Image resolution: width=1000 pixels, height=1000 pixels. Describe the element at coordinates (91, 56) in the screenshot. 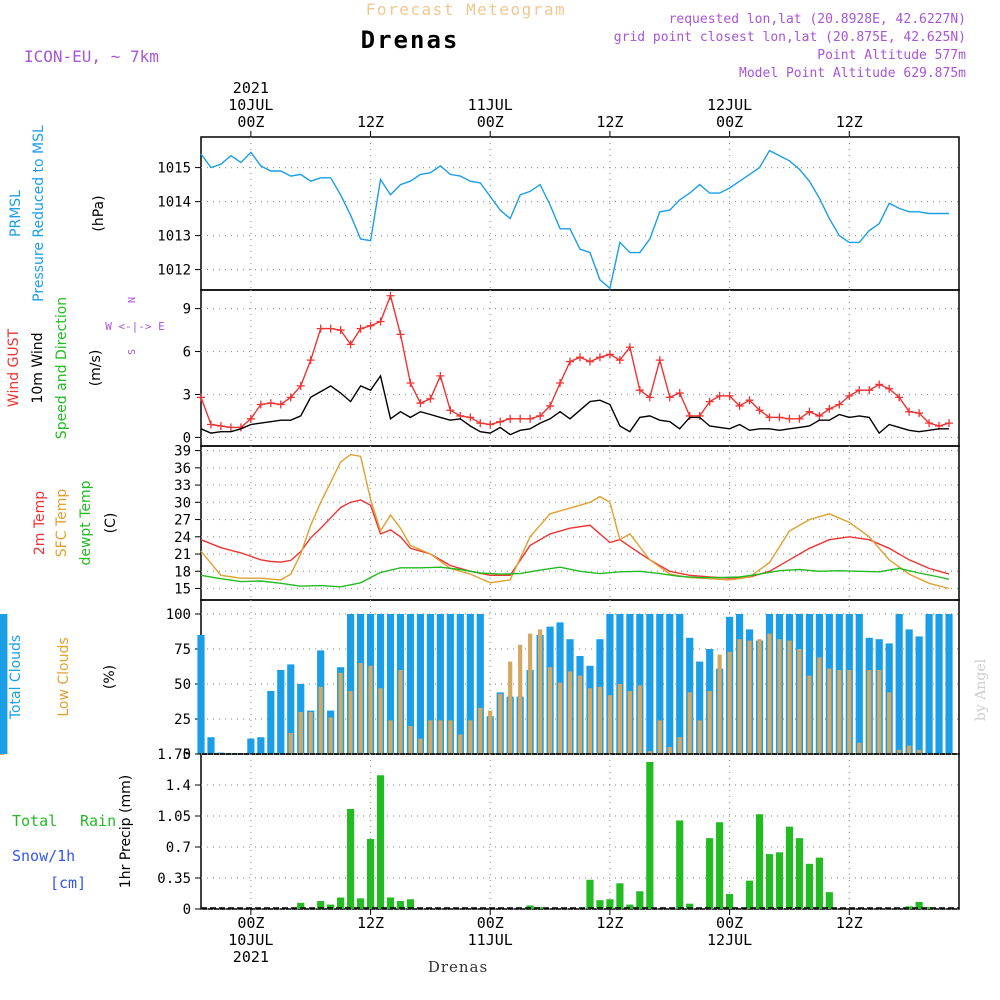

I see `model-label: ICON-EU, ~ 7km` at that location.